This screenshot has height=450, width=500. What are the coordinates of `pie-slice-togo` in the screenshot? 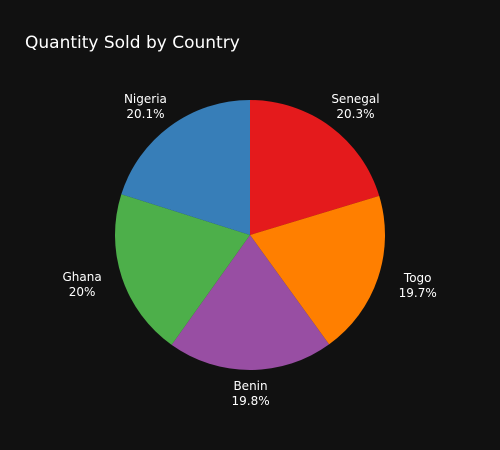 It's located at (317, 270).